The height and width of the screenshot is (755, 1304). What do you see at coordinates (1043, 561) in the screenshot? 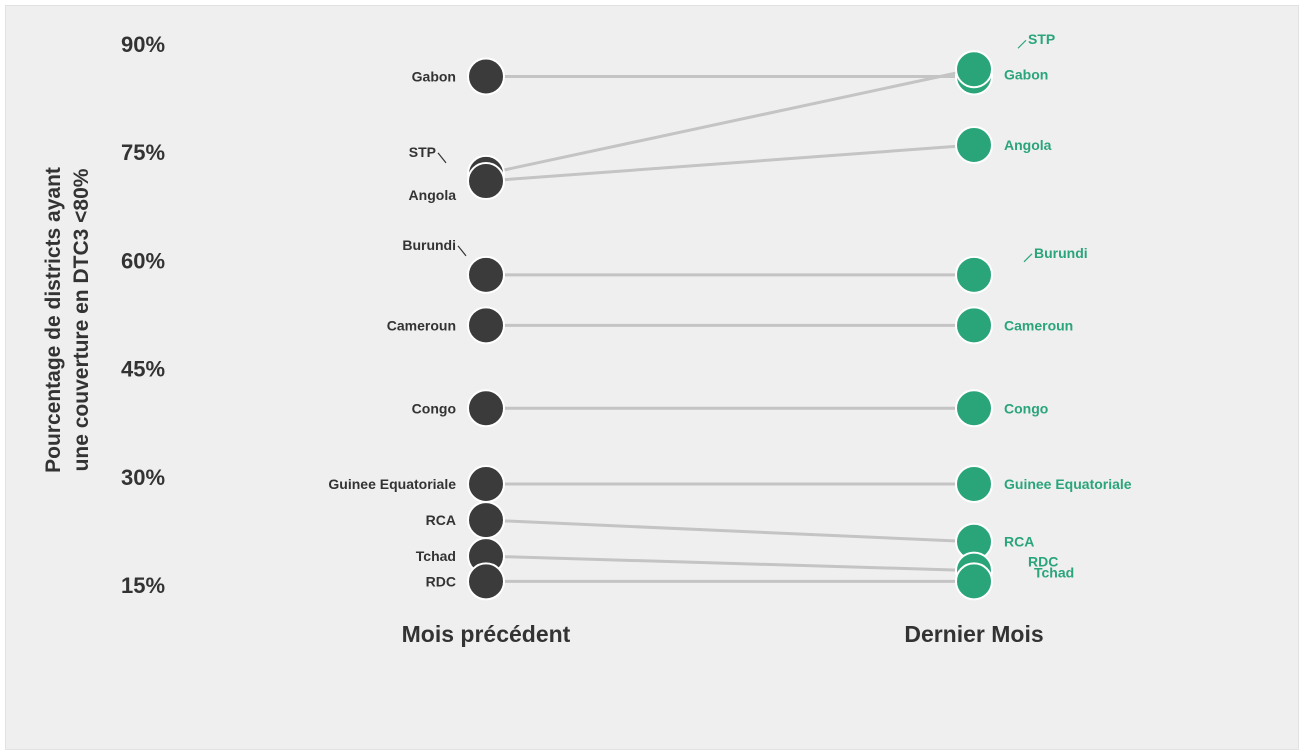
I see `label-latest-rdc: RDC` at bounding box center [1043, 561].